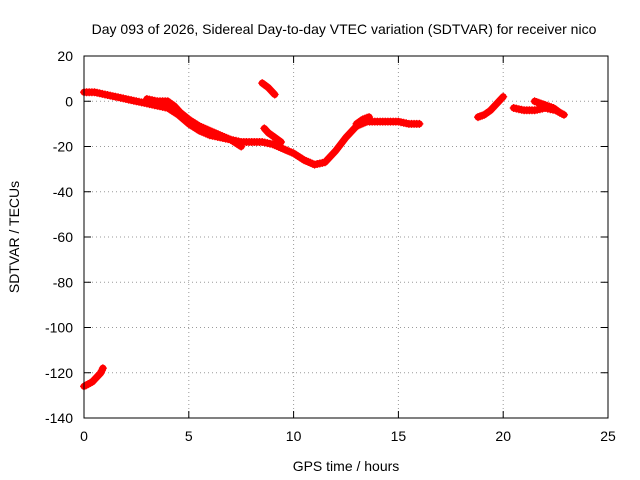  What do you see at coordinates (348, 436) in the screenshot?
I see `x-tick-labels: 0 5 10 15 20 25` at bounding box center [348, 436].